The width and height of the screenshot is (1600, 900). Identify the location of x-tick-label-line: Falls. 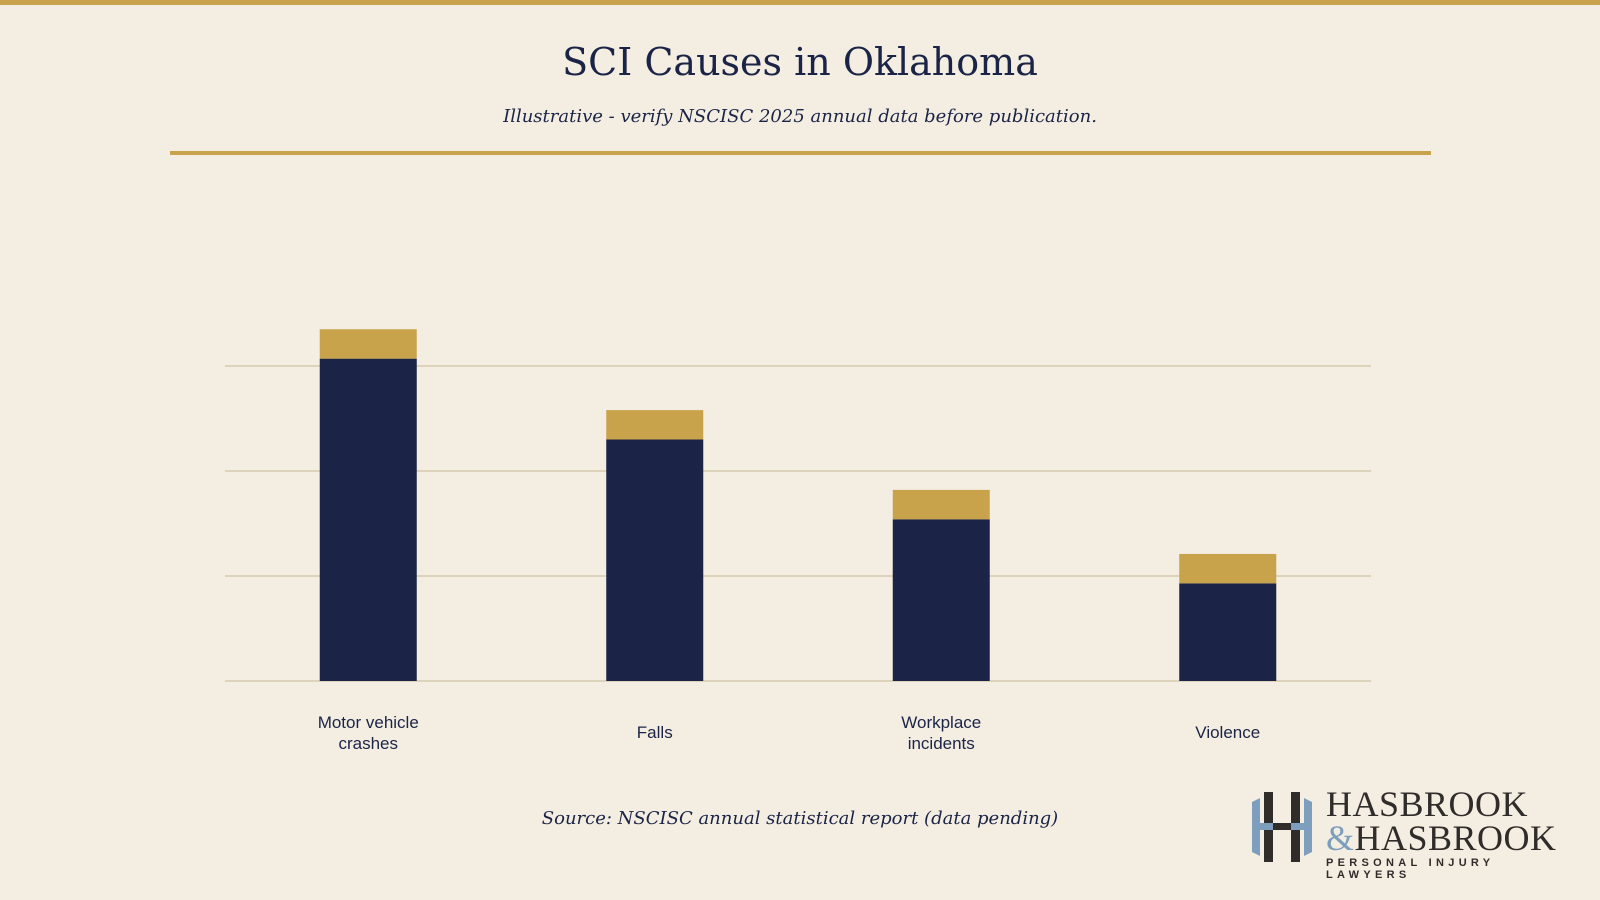
(655, 732).